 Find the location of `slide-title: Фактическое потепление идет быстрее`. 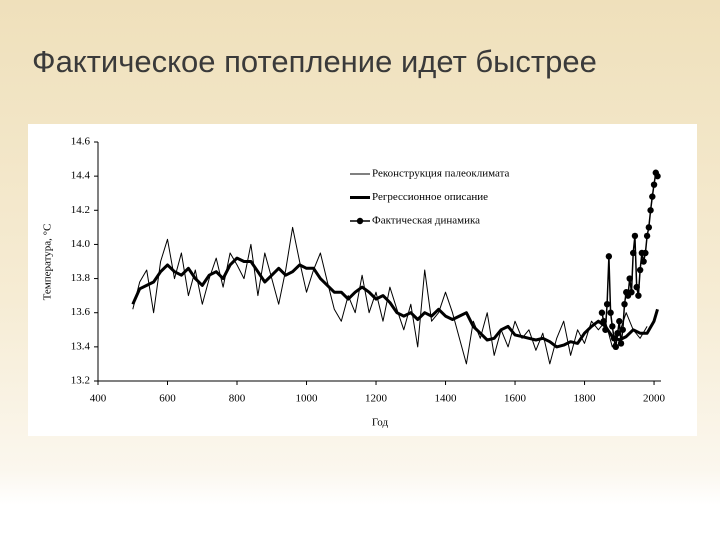

slide-title: Фактическое потепление идет быстрее is located at coordinates (314, 61).